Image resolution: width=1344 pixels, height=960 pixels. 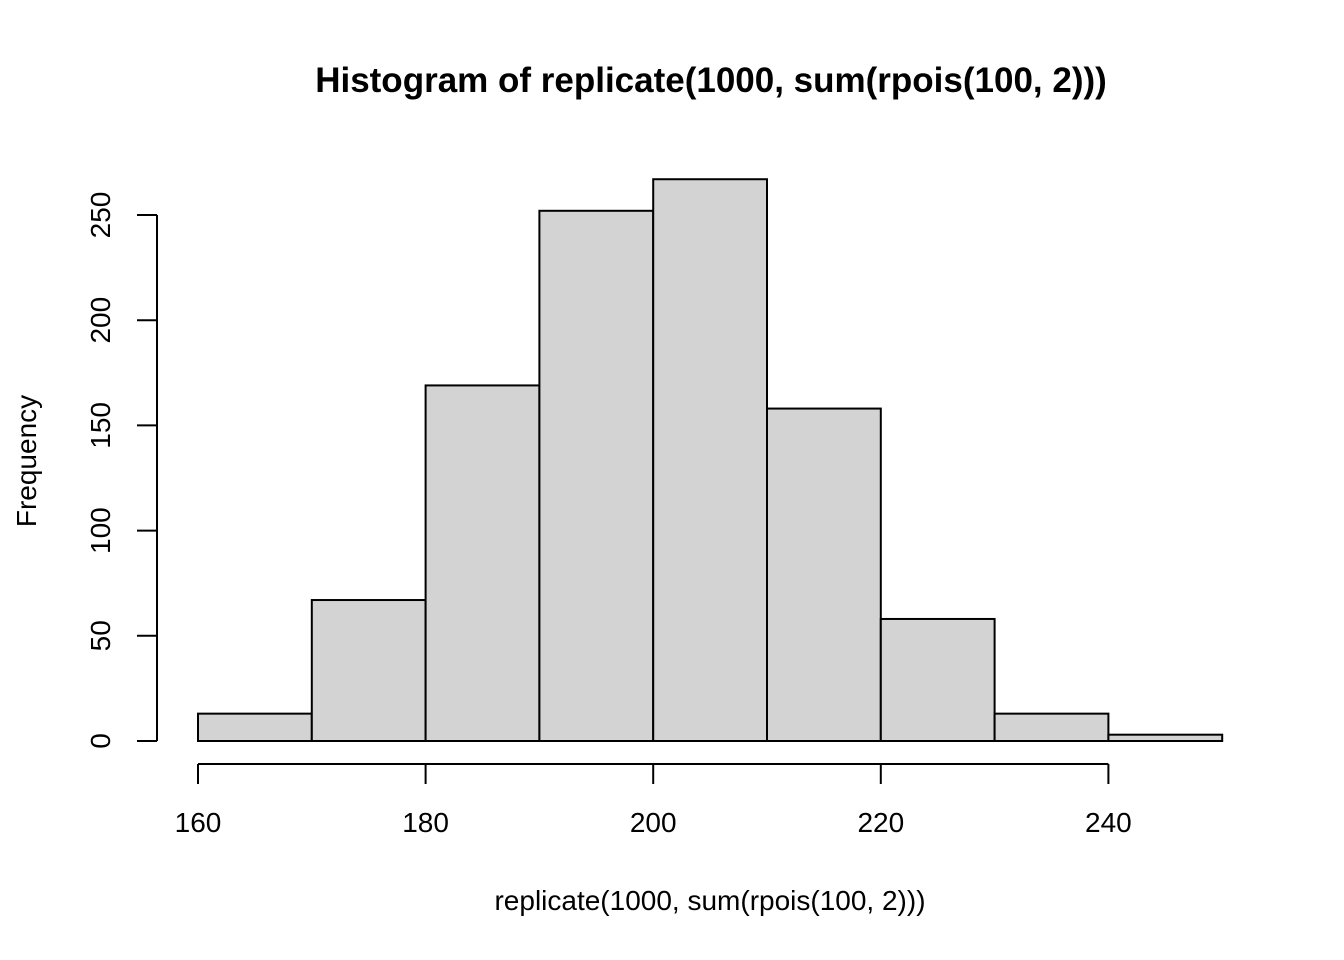 What do you see at coordinates (1108, 822) in the screenshot?
I see `x-tick-label-4: 240` at bounding box center [1108, 822].